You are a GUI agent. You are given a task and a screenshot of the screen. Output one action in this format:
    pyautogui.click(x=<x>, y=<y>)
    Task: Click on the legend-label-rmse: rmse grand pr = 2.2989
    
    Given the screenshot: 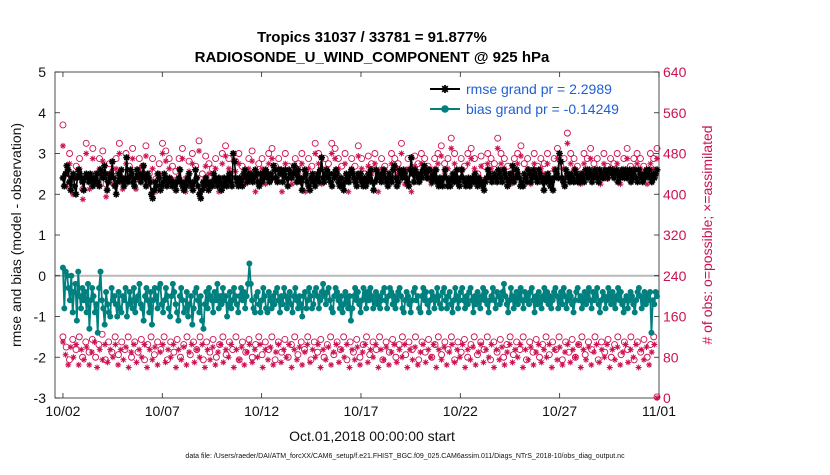 What is the action you would take?
    pyautogui.click(x=539, y=89)
    